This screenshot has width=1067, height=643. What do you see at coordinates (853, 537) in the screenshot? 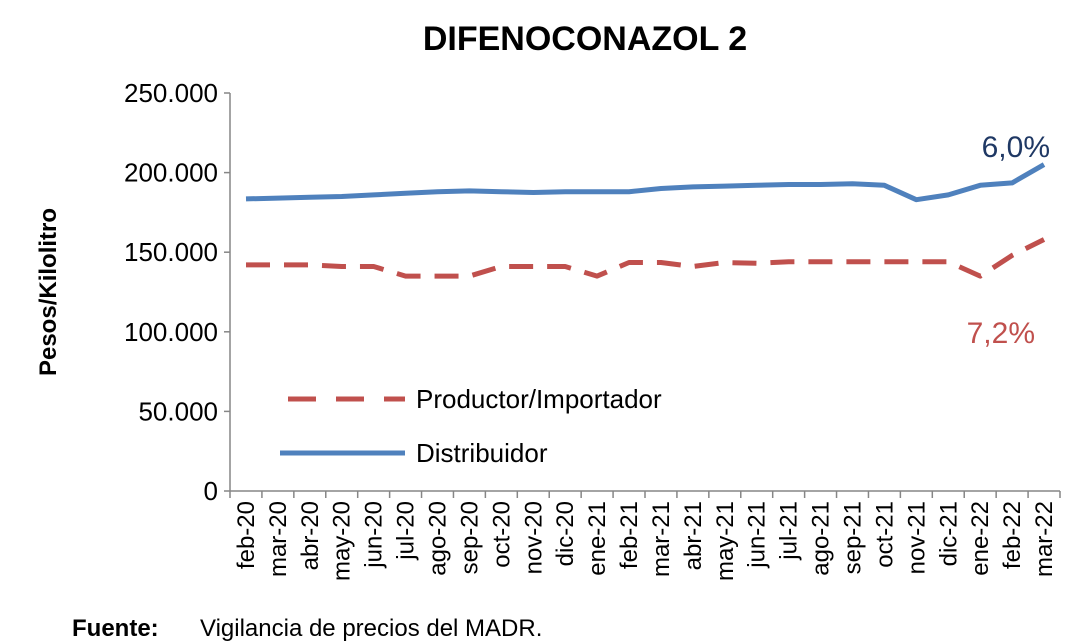
I see `x-tick-label: sep-21` at bounding box center [853, 537].